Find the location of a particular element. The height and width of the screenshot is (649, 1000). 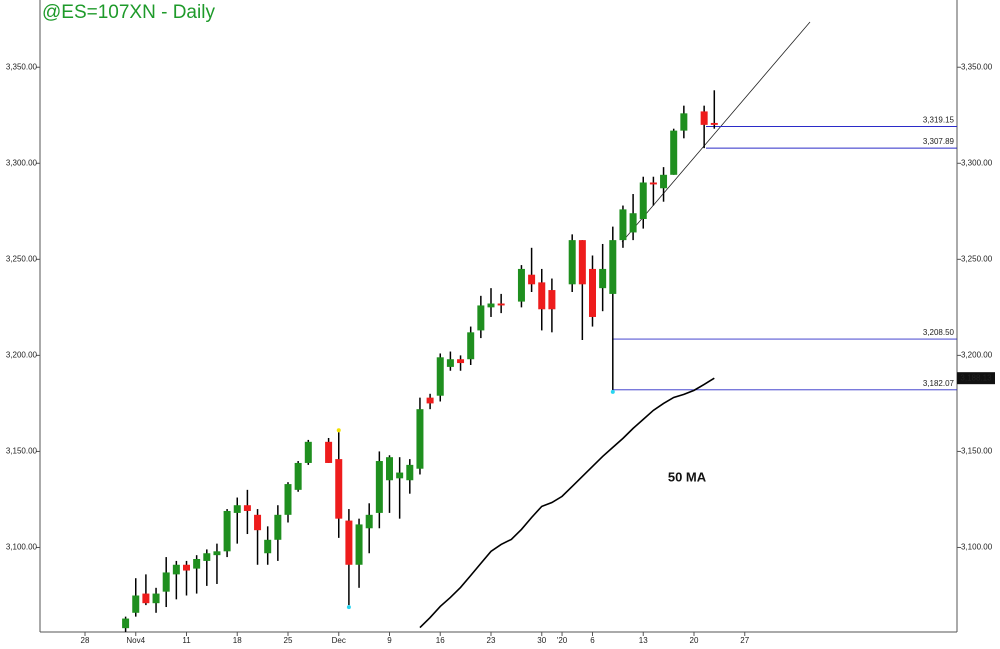

x-tick-label: 6 is located at coordinates (592, 640).